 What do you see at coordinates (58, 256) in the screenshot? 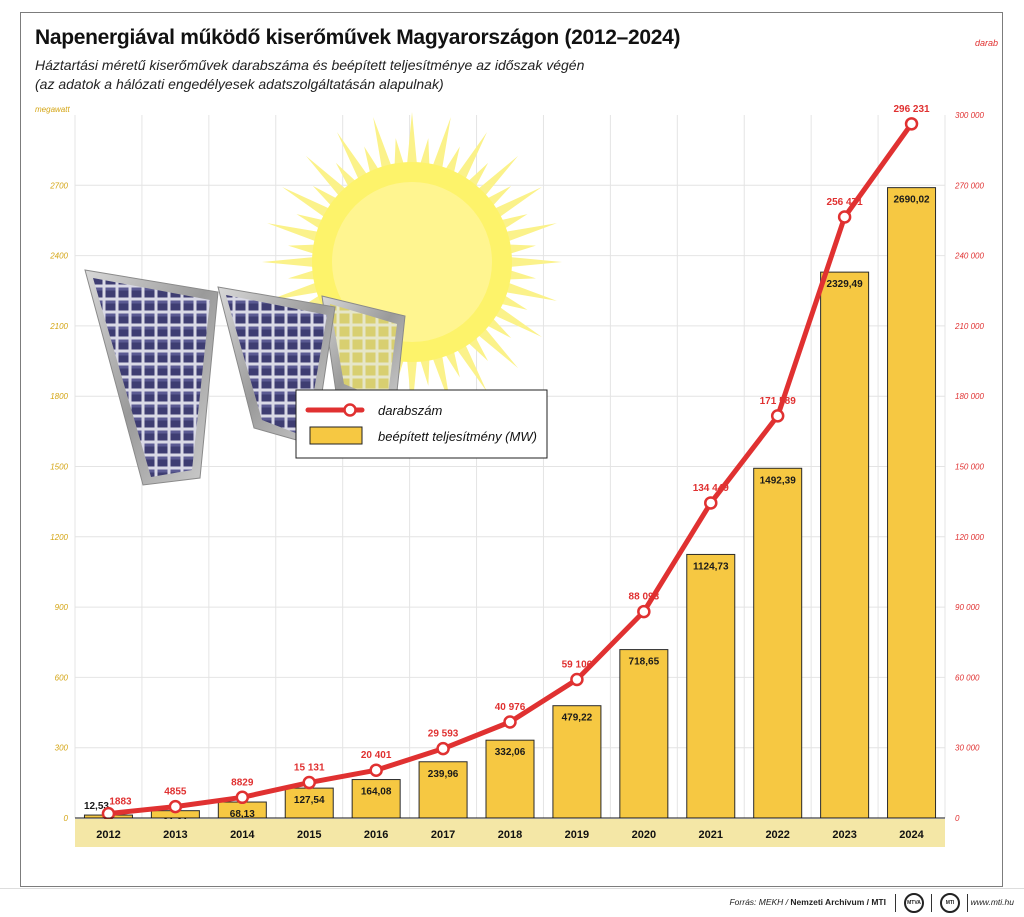
I see `left-tick-label: 2400` at bounding box center [58, 256].